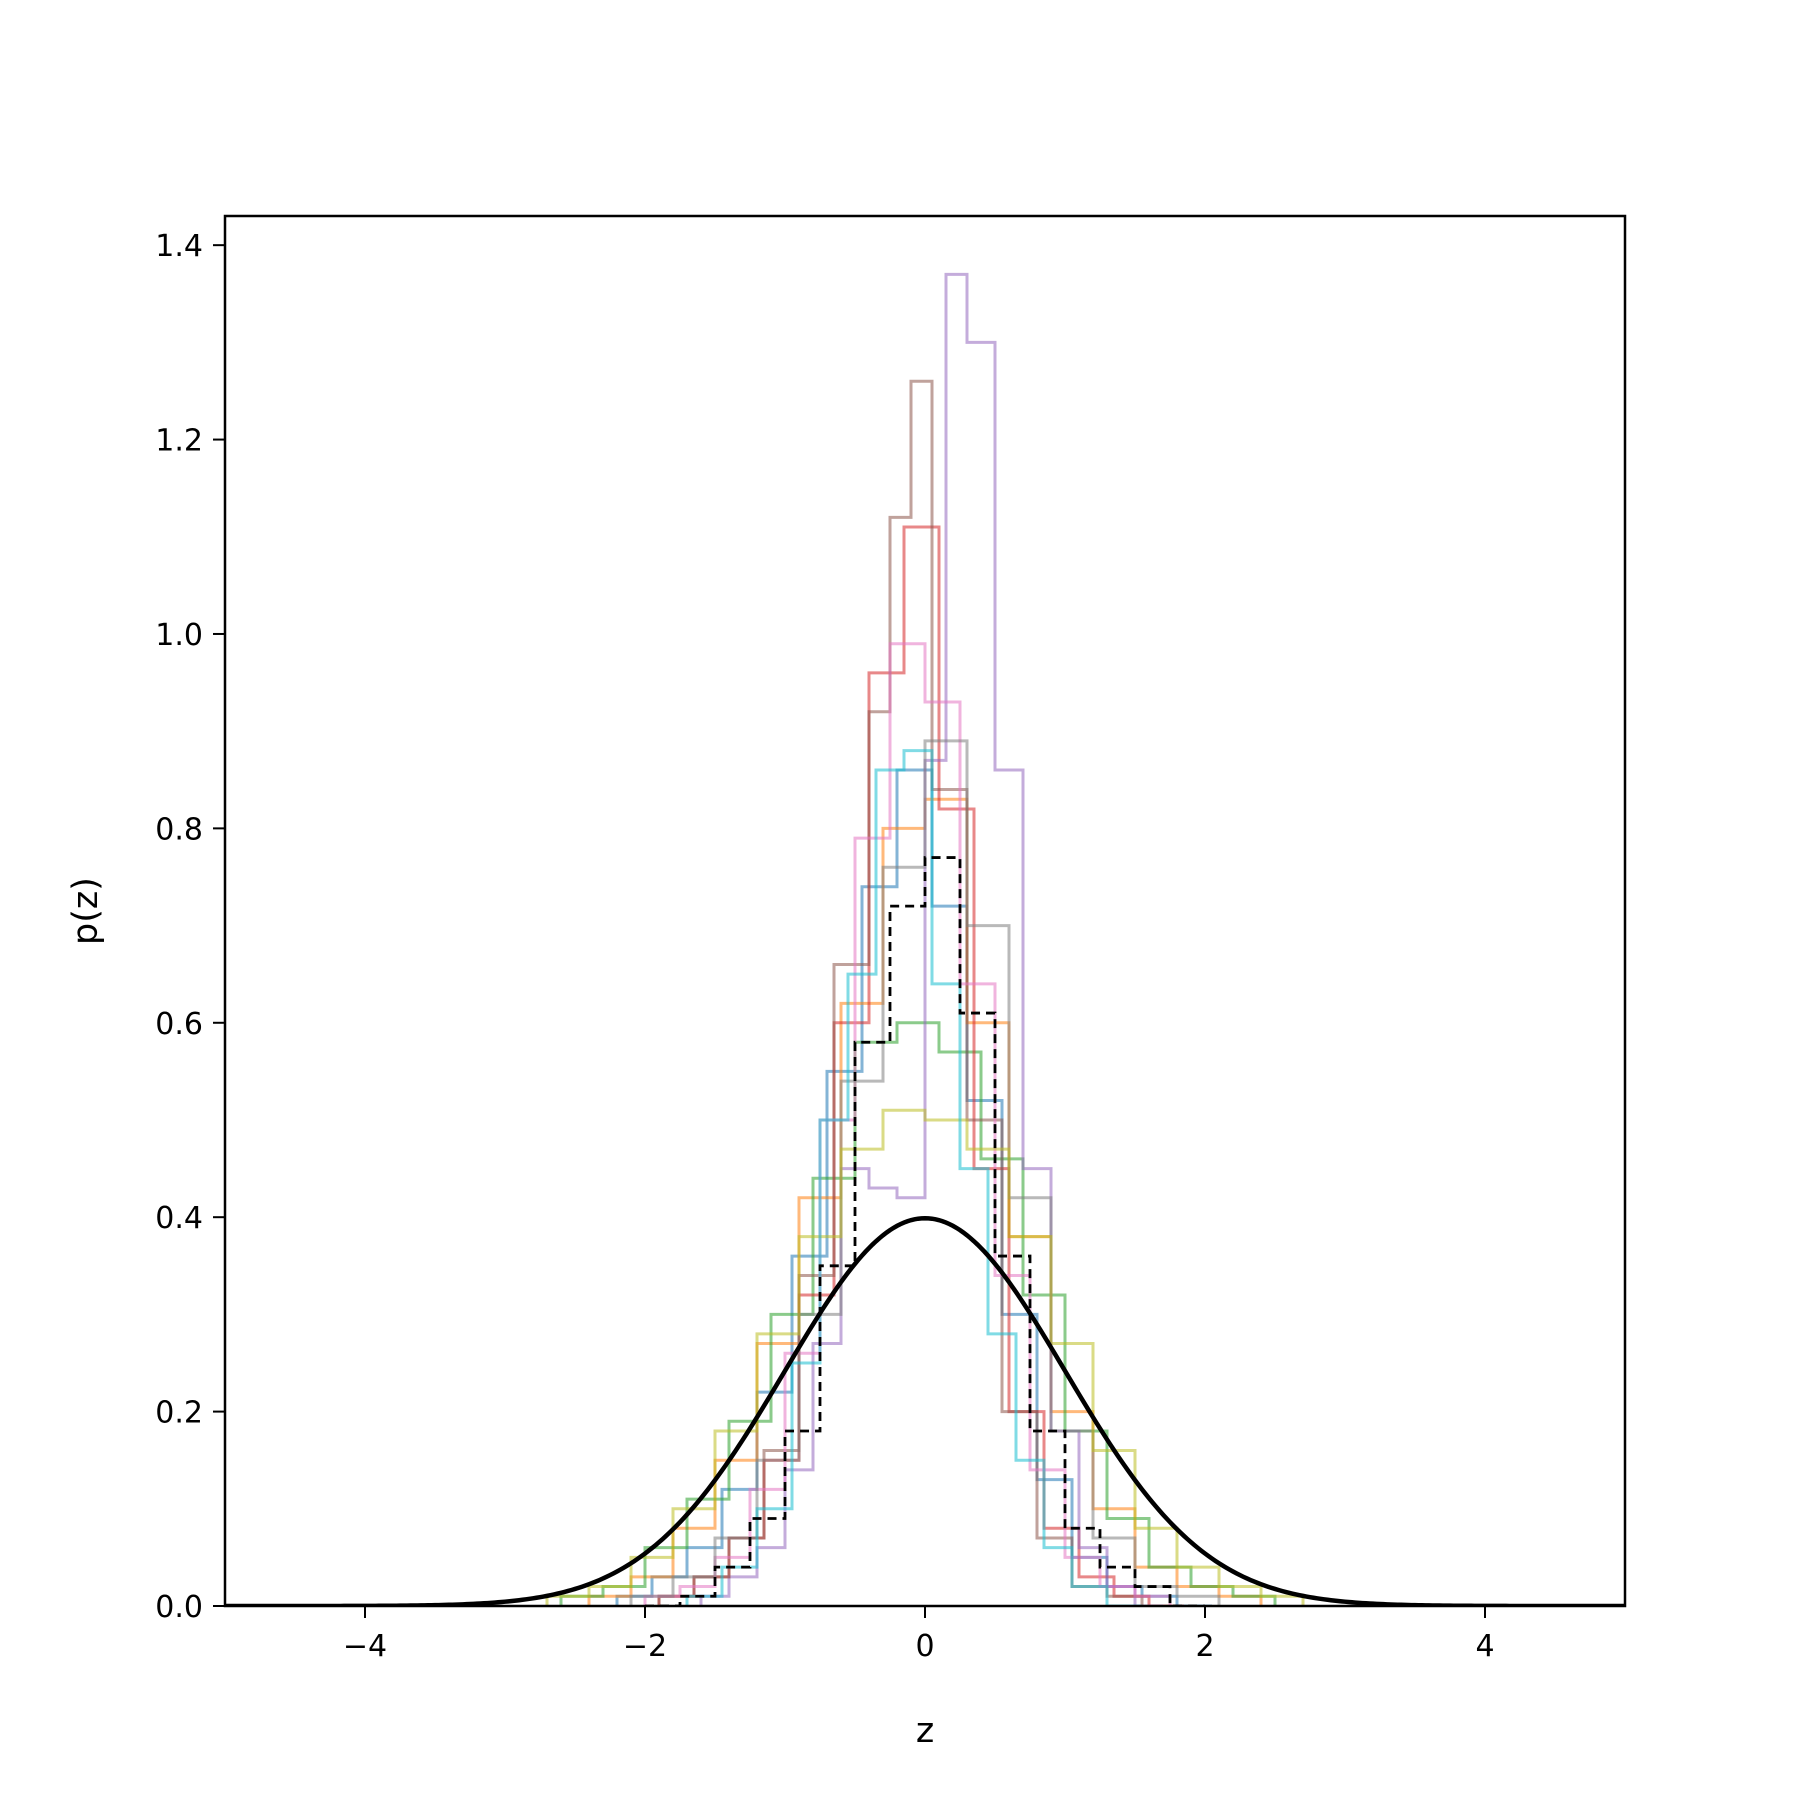  Describe the element at coordinates (190, 927) in the screenshot. I see `y-axis: 0.0 0.2 0.4 0.6 0.8 1.0 1.2 1.4` at that location.